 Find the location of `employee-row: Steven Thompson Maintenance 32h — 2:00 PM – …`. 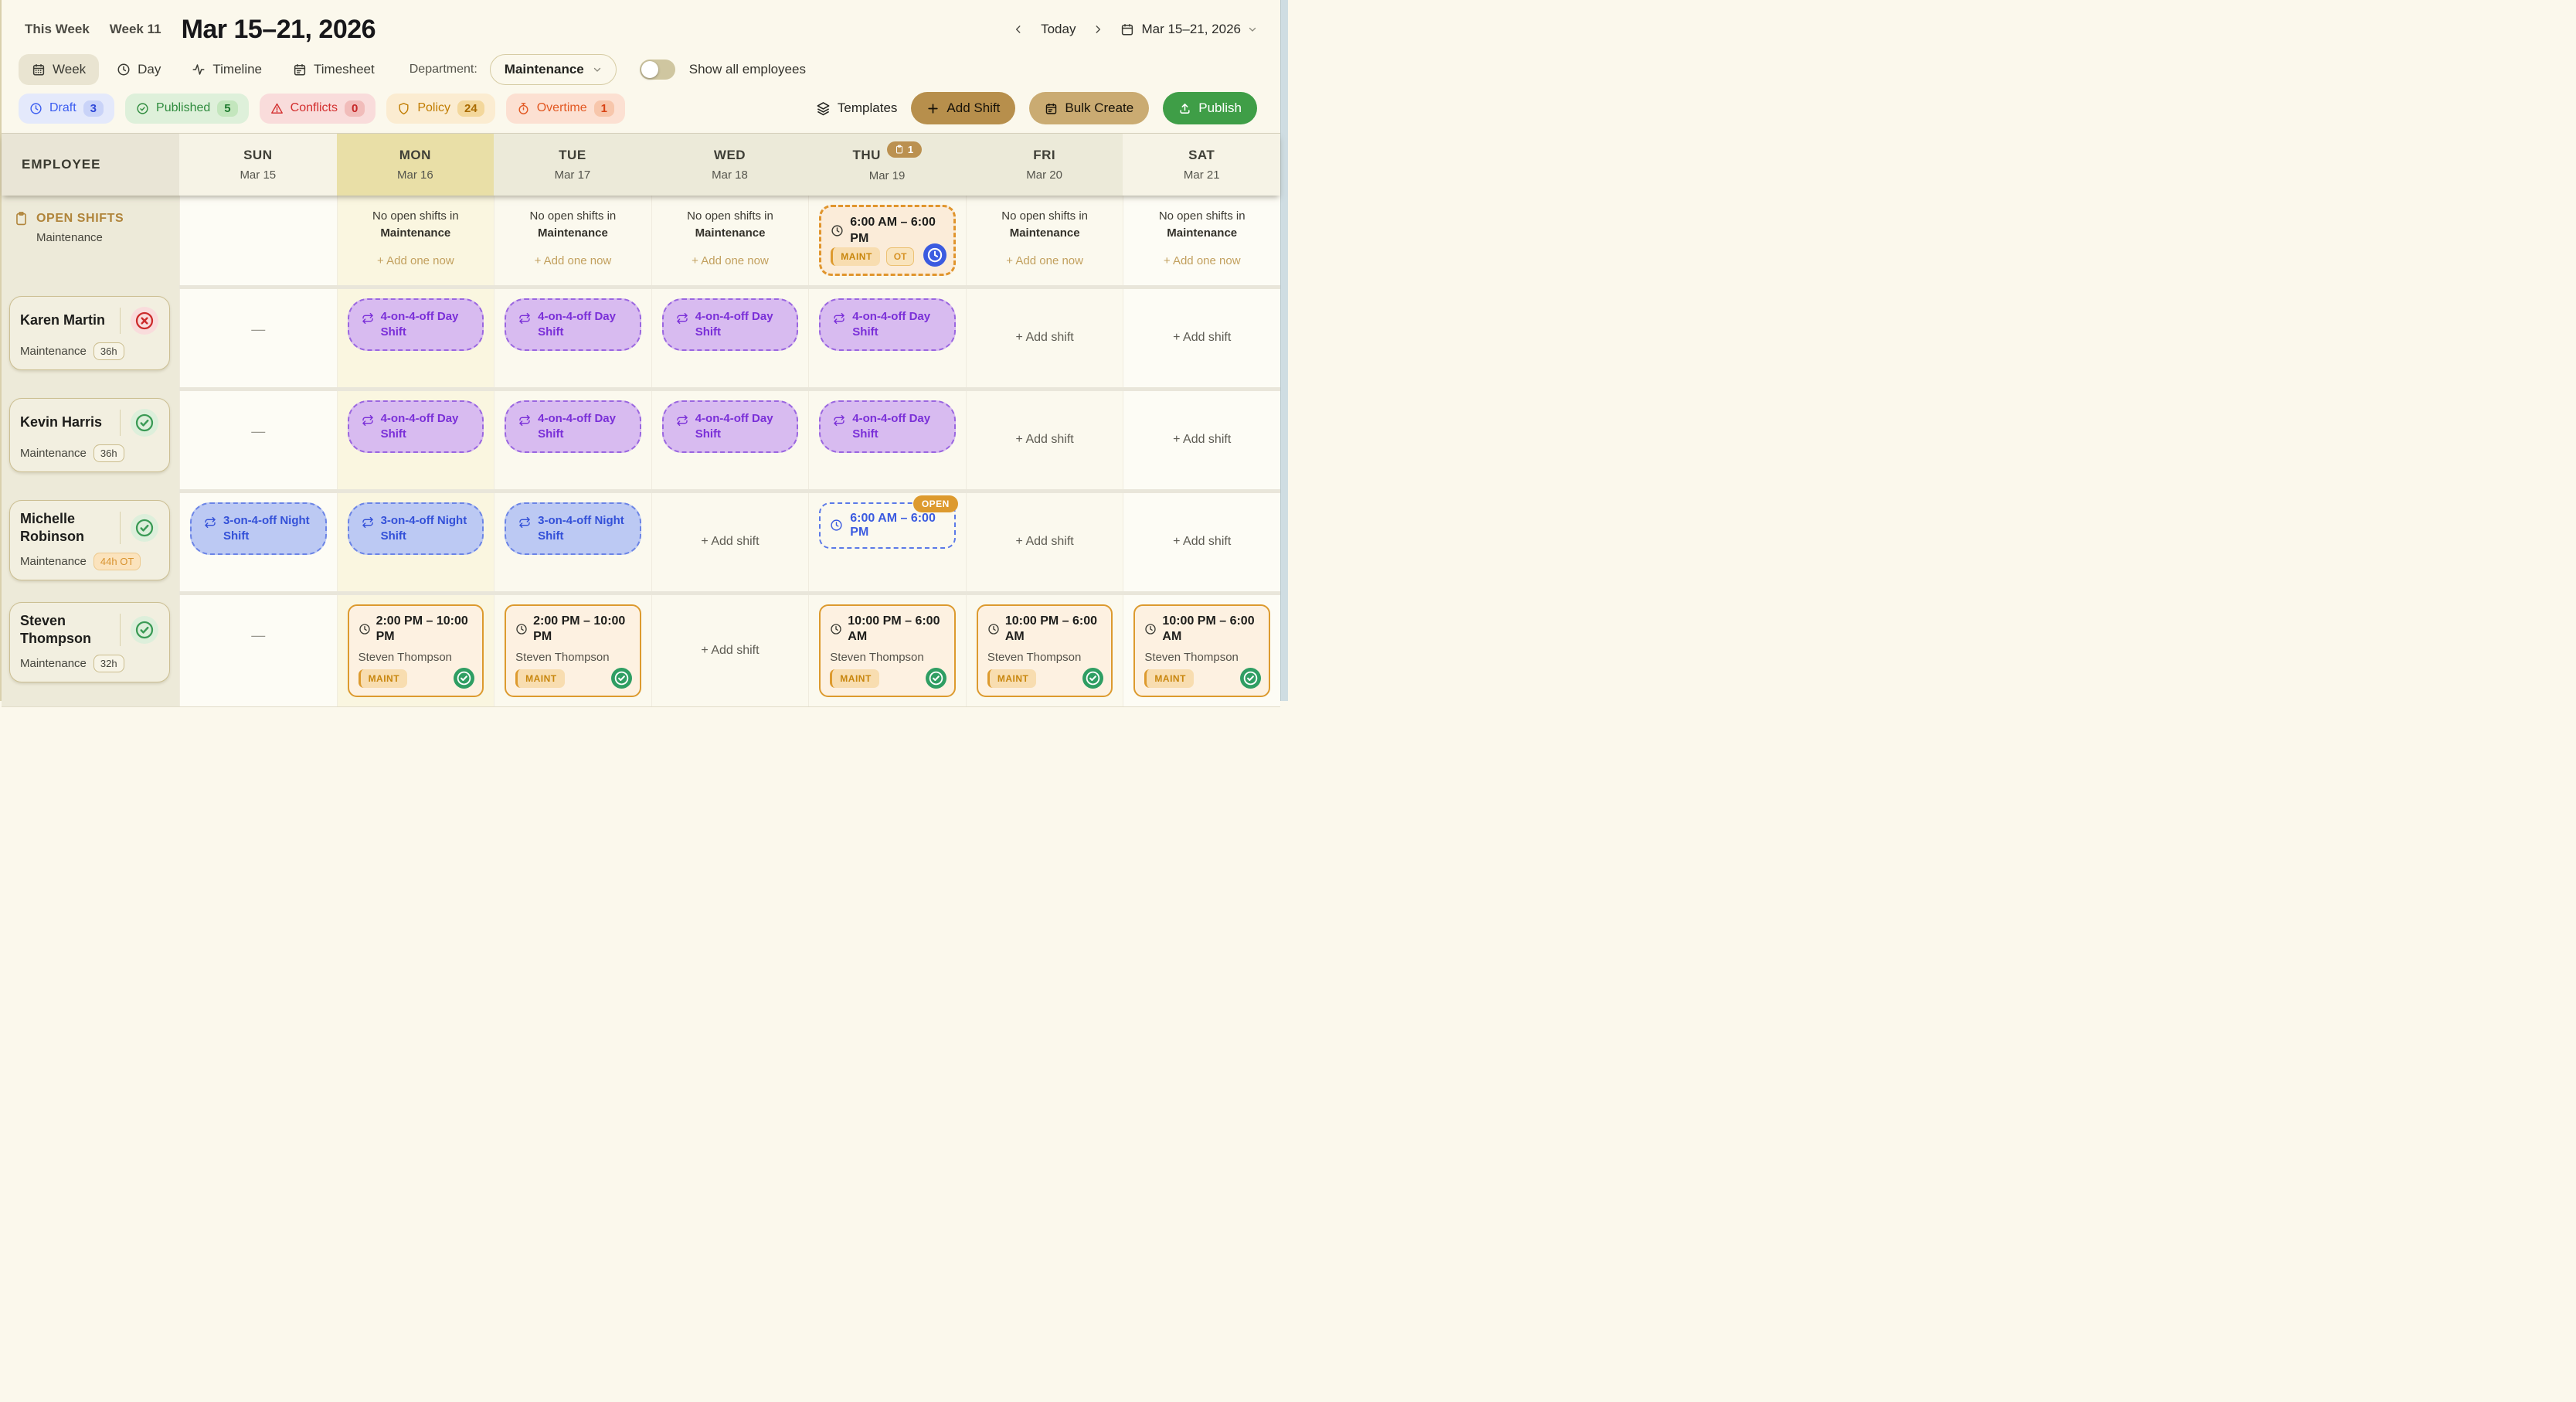

employee-row: Steven Thompson Maintenance 32h — 2:00 PM – … is located at coordinates (641, 650).